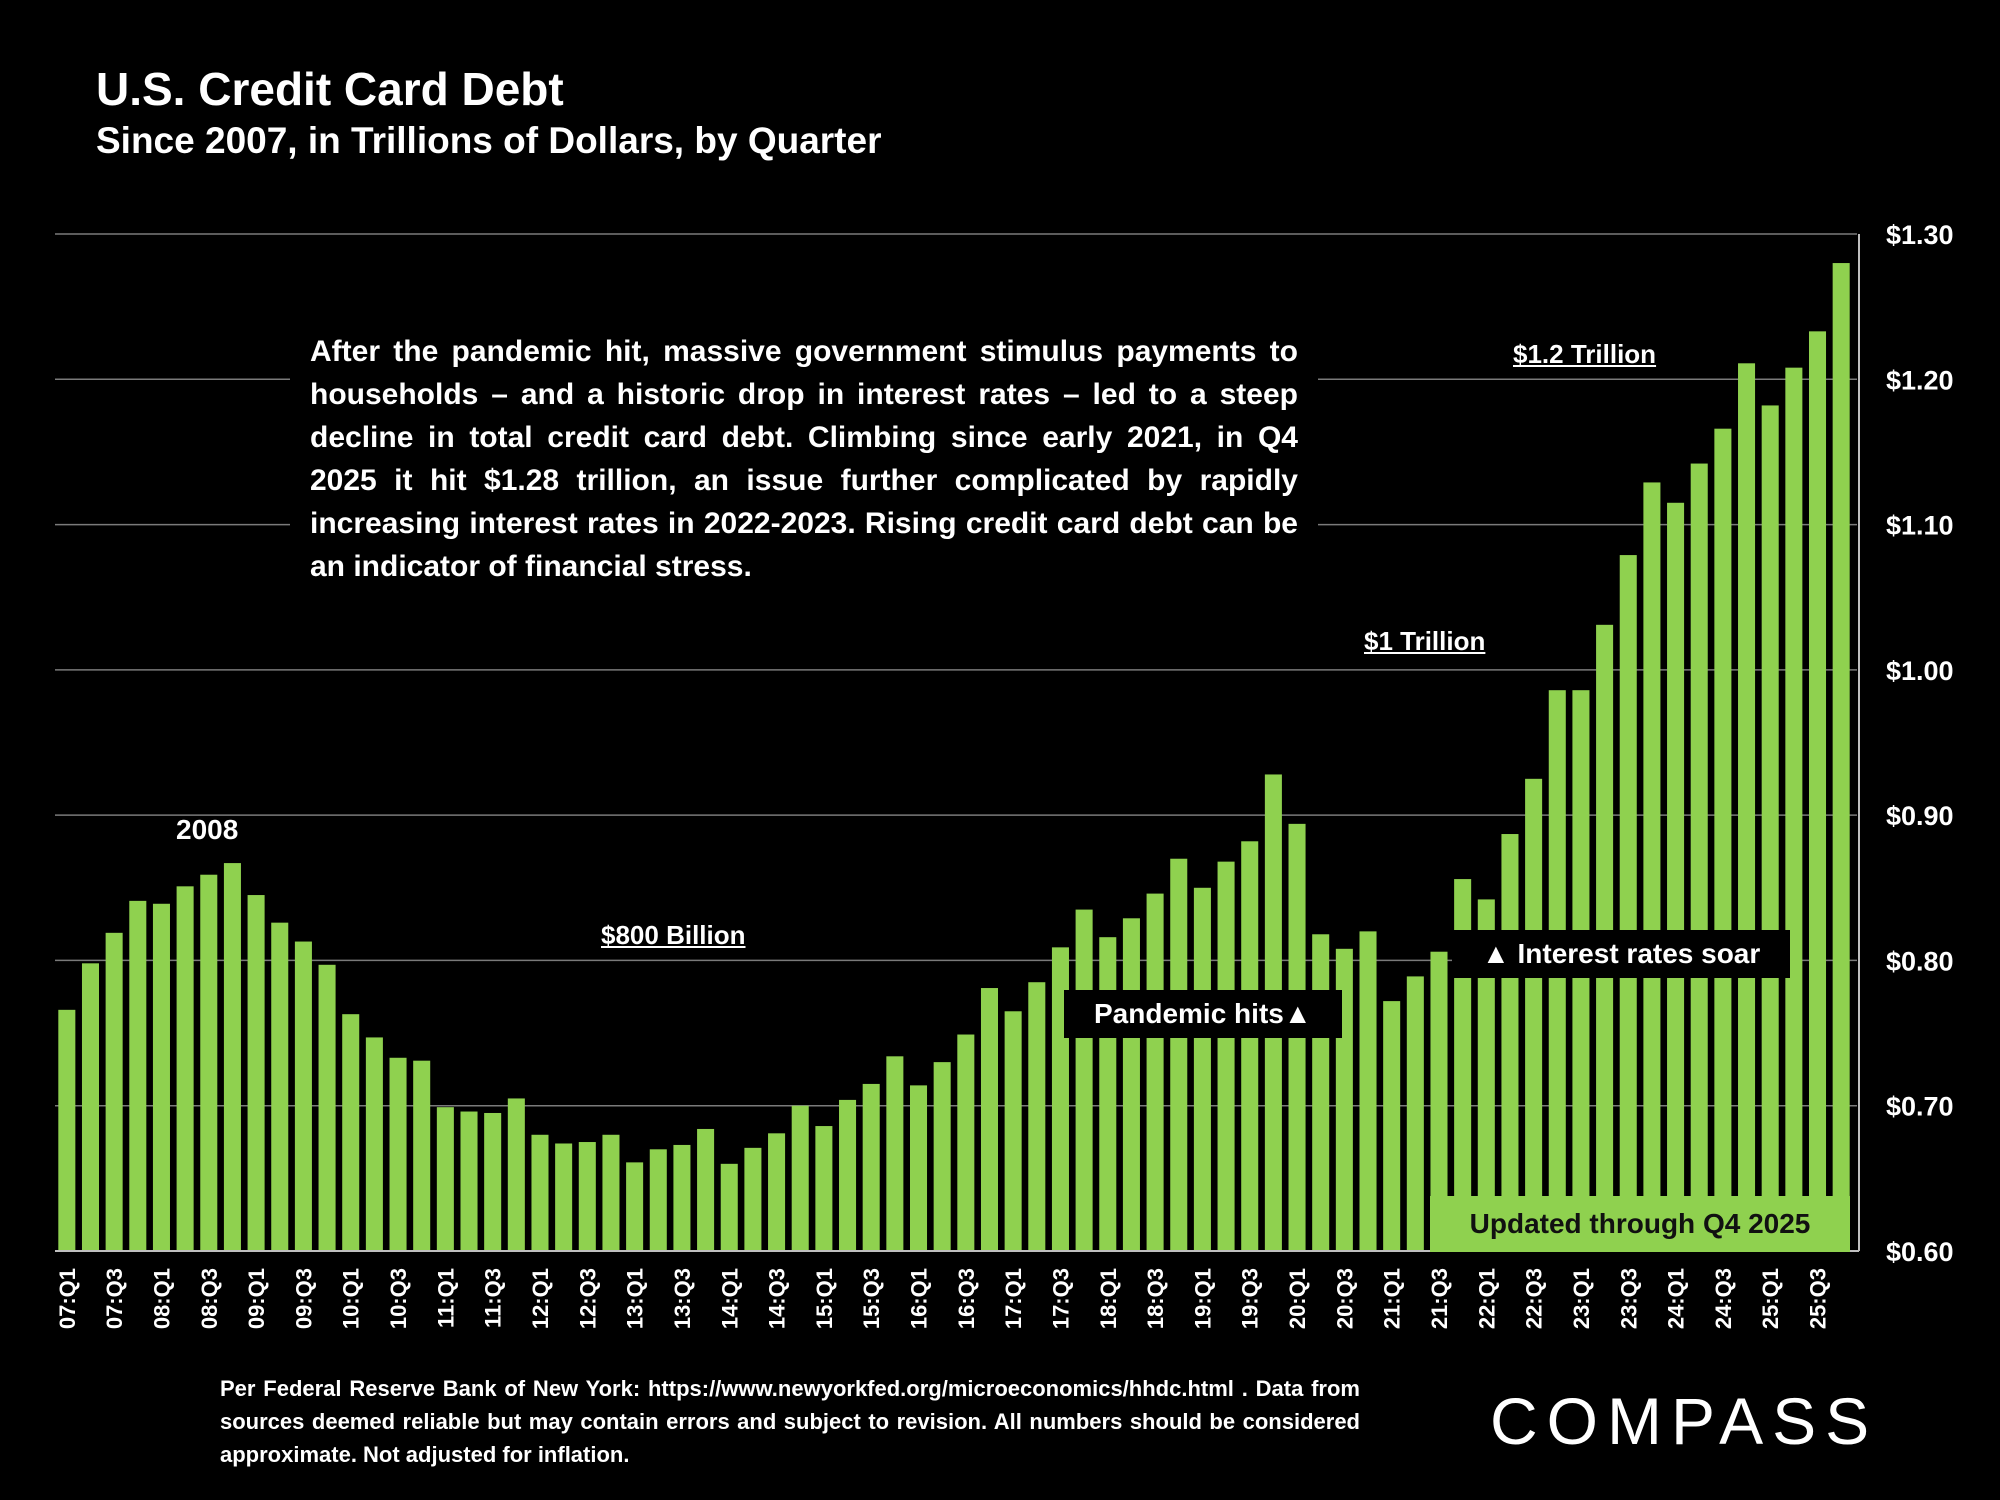 The width and height of the screenshot is (2000, 1500). What do you see at coordinates (67, 1298) in the screenshot?
I see `x-tick-label: 07:Q1` at bounding box center [67, 1298].